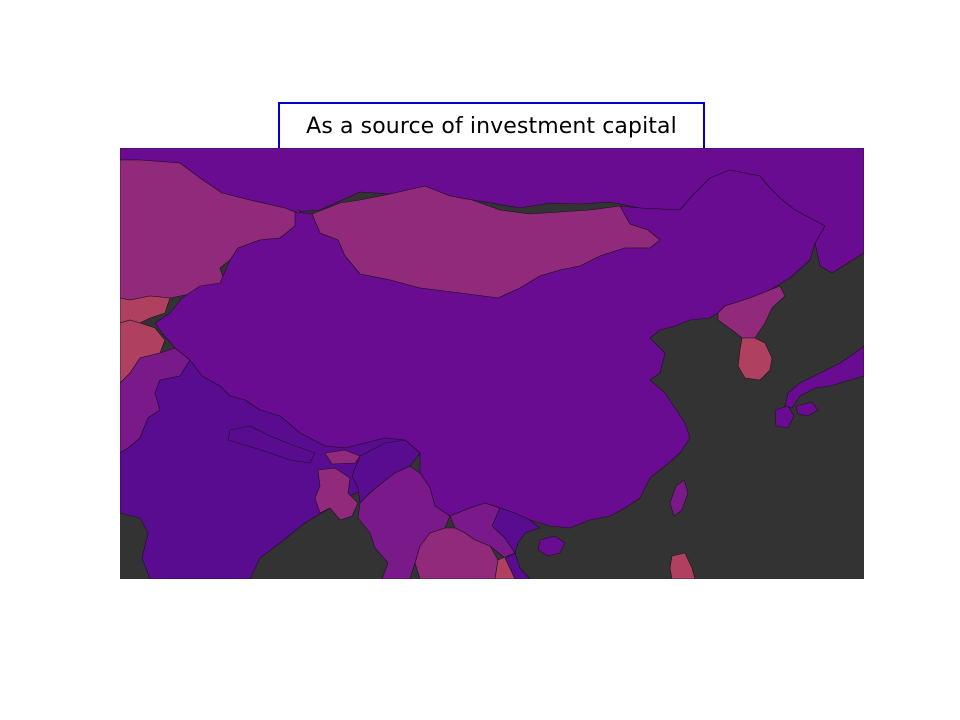  I want to click on region-hainan, so click(551, 546).